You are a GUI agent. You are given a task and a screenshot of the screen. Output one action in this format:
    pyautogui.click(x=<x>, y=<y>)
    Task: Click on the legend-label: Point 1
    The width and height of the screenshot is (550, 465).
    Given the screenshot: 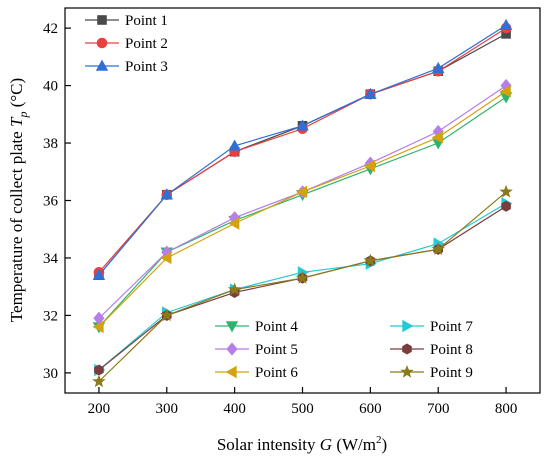 What is the action you would take?
    pyautogui.click(x=146, y=21)
    